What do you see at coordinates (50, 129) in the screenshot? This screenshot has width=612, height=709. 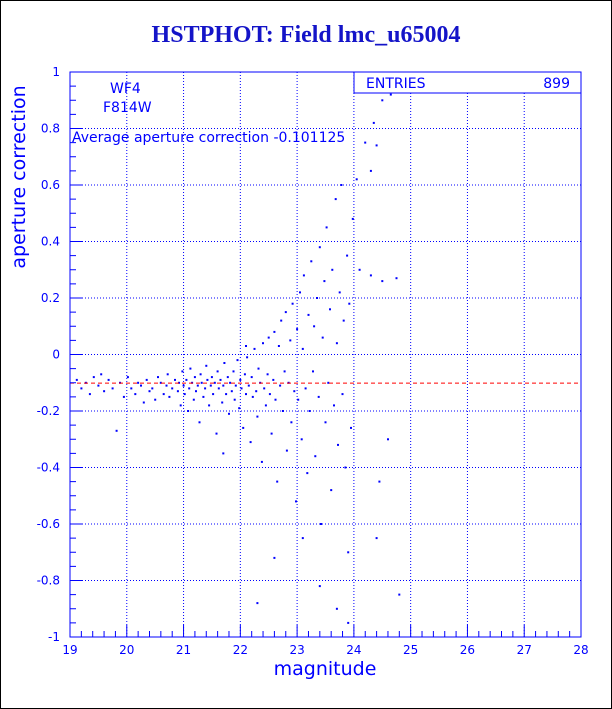 I see `y-tick-label: 0.8` at bounding box center [50, 129].